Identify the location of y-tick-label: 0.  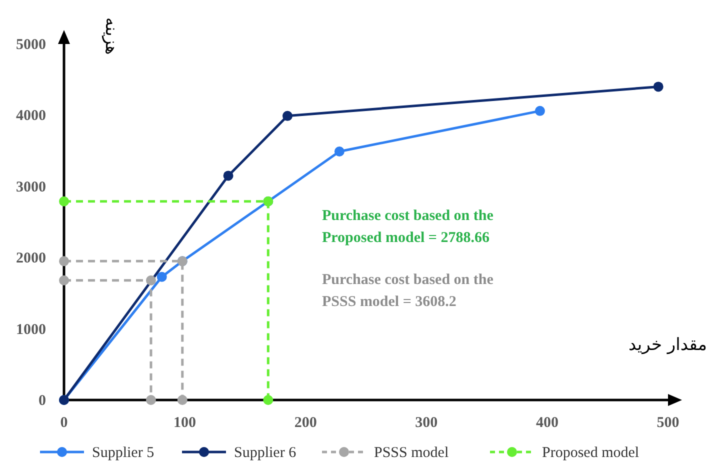
(42, 401).